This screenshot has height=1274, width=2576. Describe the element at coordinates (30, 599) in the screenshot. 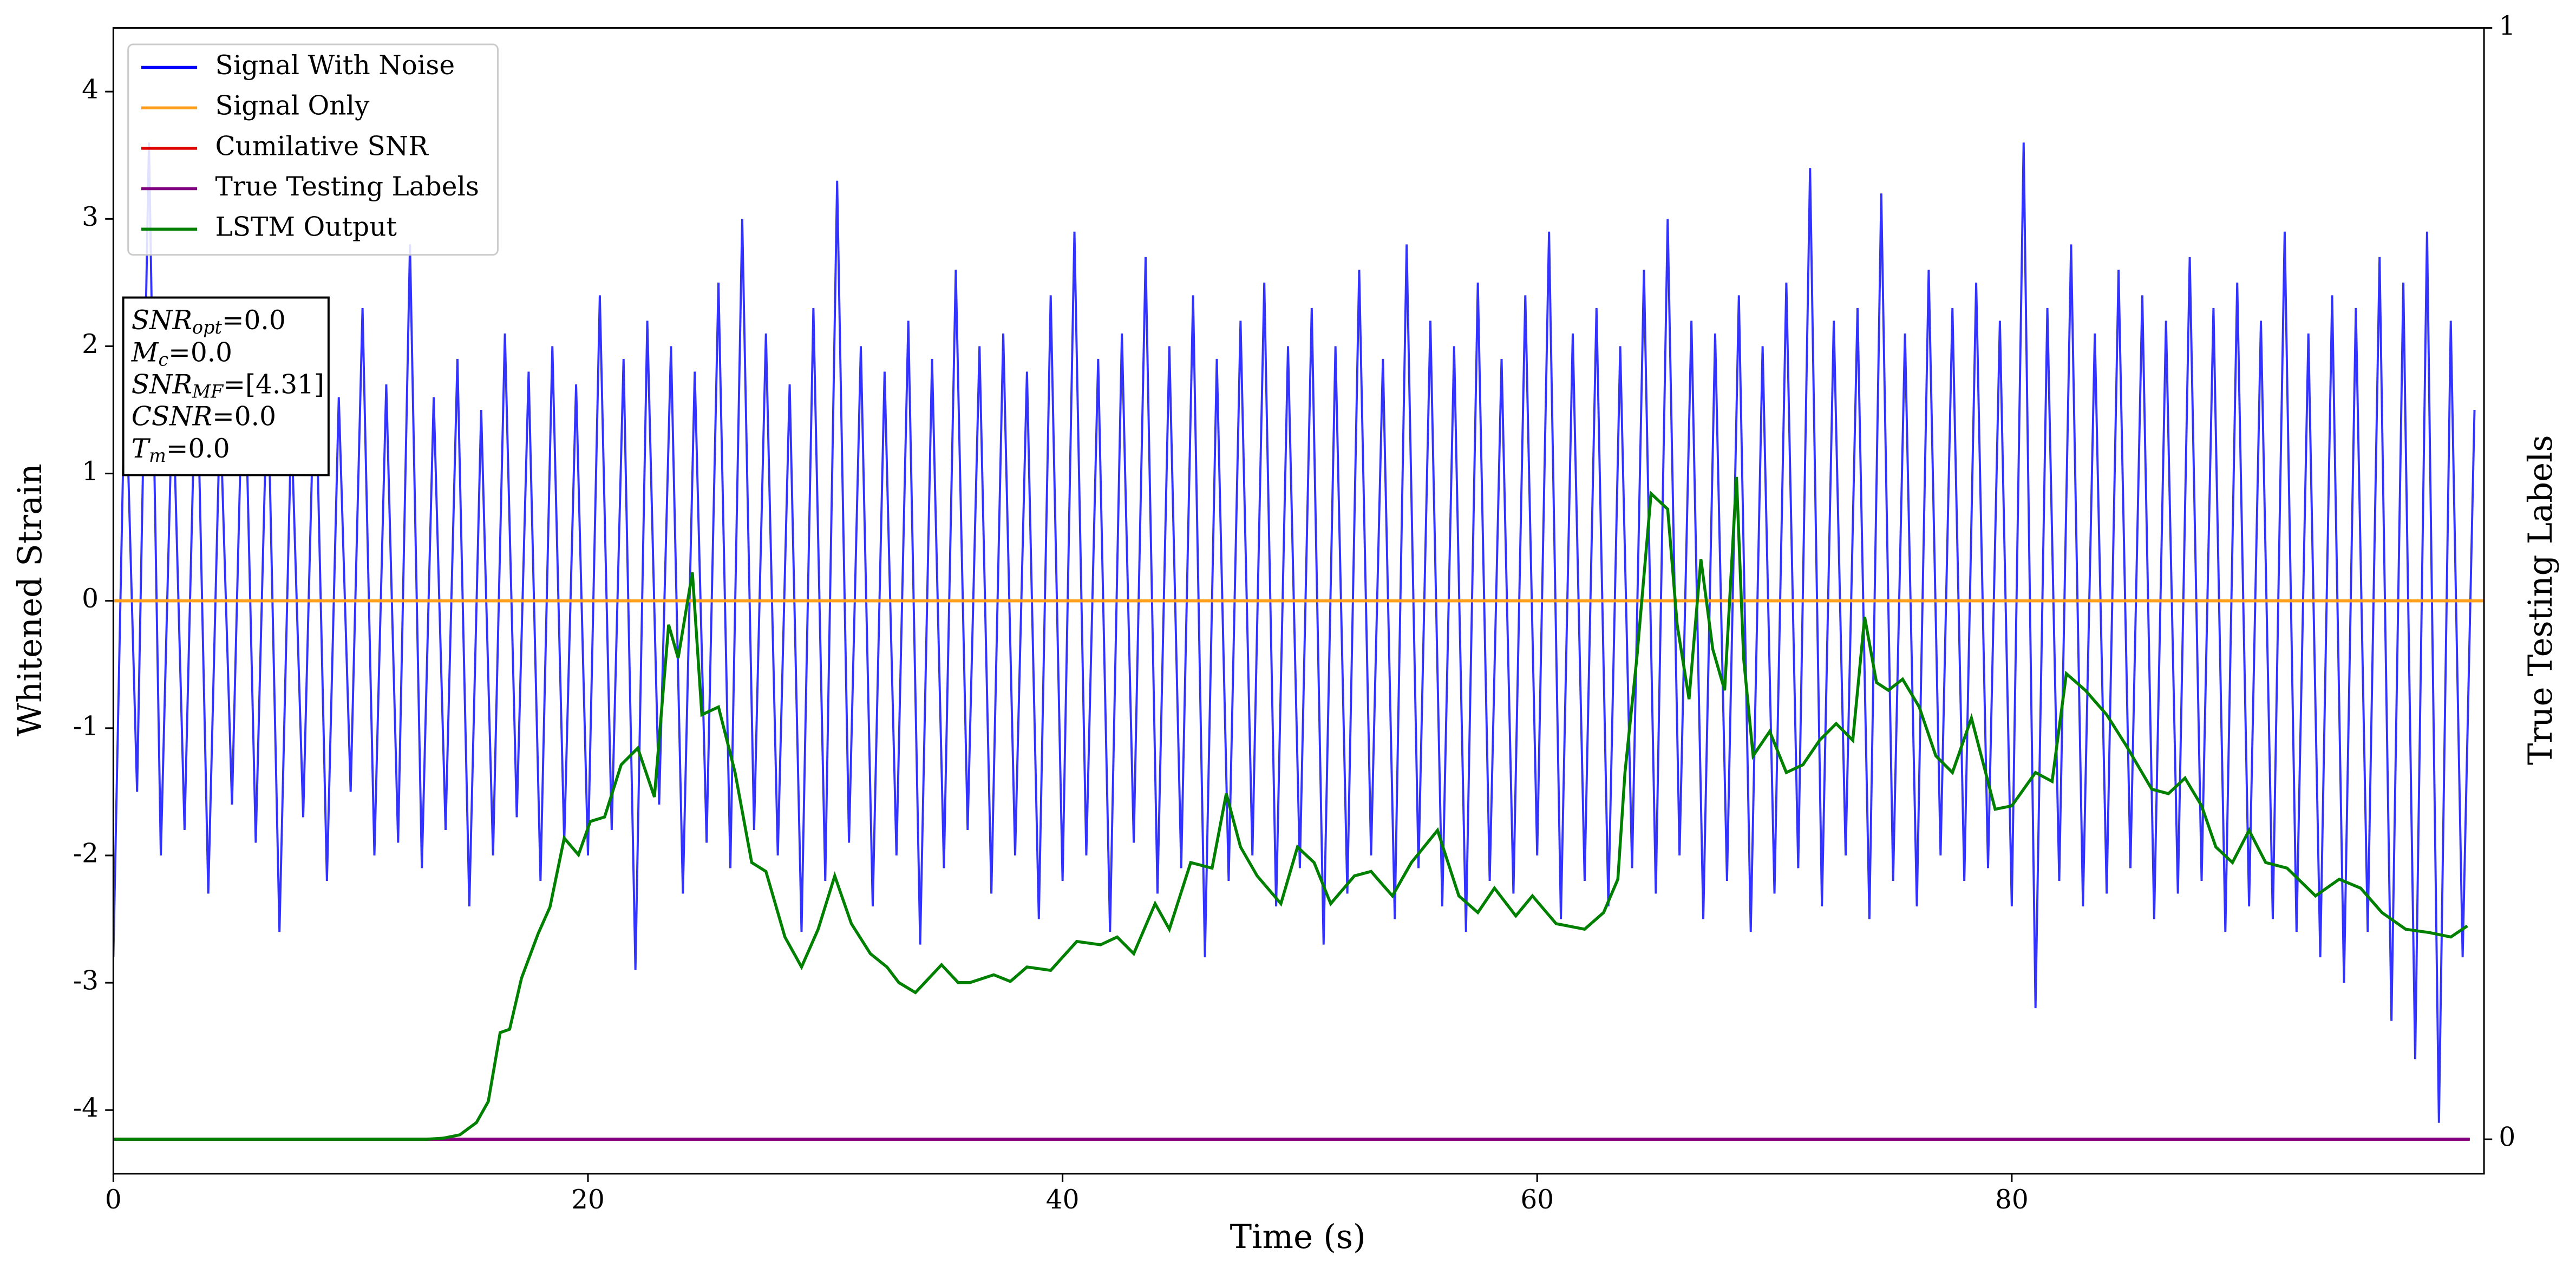

I see `y-axis-label: Whitened Strain` at that location.